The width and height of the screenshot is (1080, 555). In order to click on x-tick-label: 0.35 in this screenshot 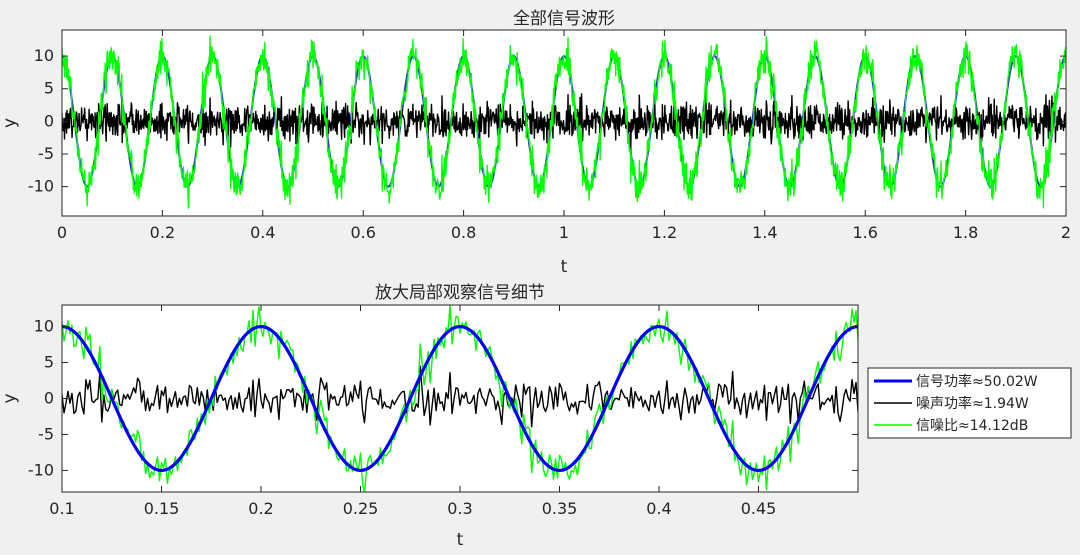, I will do `click(560, 508)`.